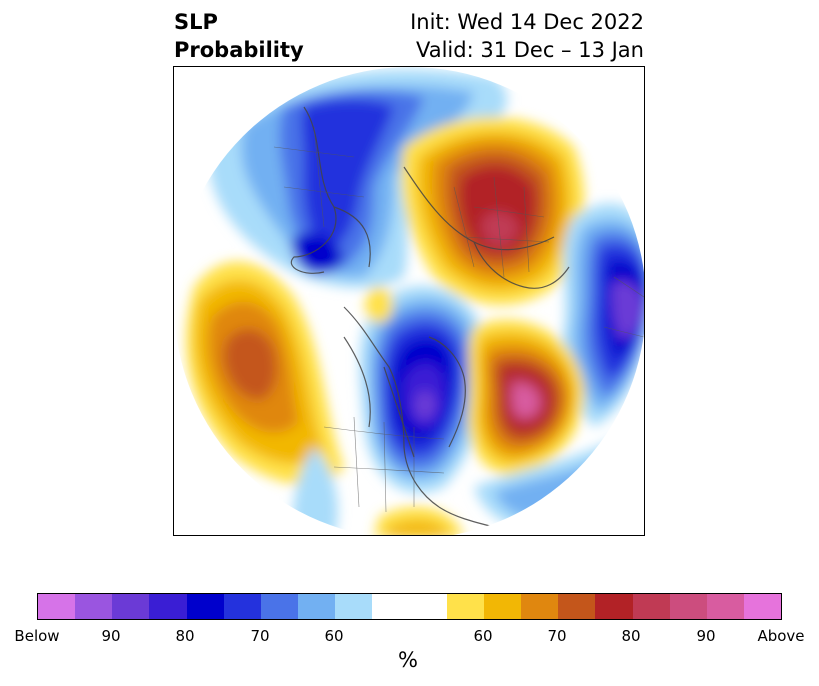 The image size is (819, 686). What do you see at coordinates (196, 22) in the screenshot?
I see `title-variable: SLP` at bounding box center [196, 22].